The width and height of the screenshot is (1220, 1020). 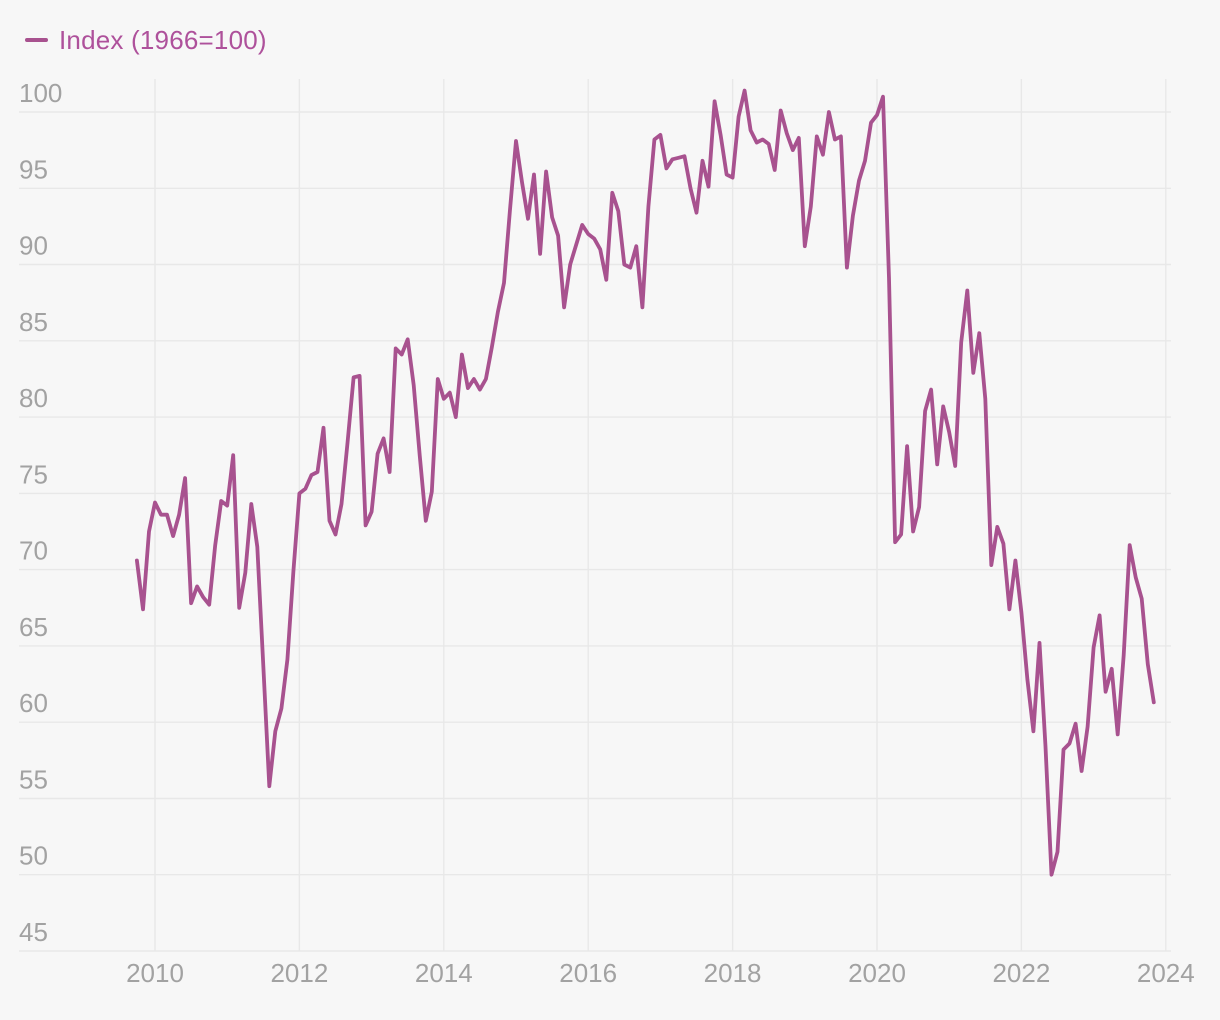 What do you see at coordinates (733, 973) in the screenshot?
I see `x-axis-tick-label: 2018` at bounding box center [733, 973].